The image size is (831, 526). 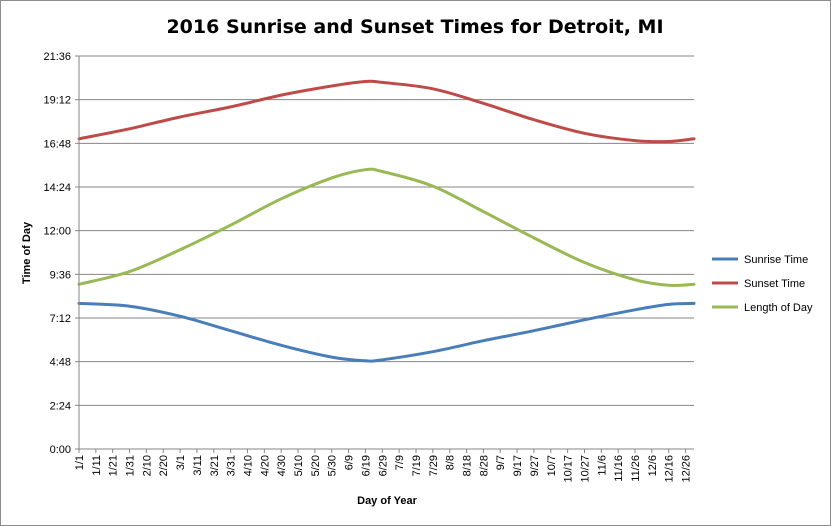 I want to click on x-tick-label: 1/21, so click(x=114, y=465).